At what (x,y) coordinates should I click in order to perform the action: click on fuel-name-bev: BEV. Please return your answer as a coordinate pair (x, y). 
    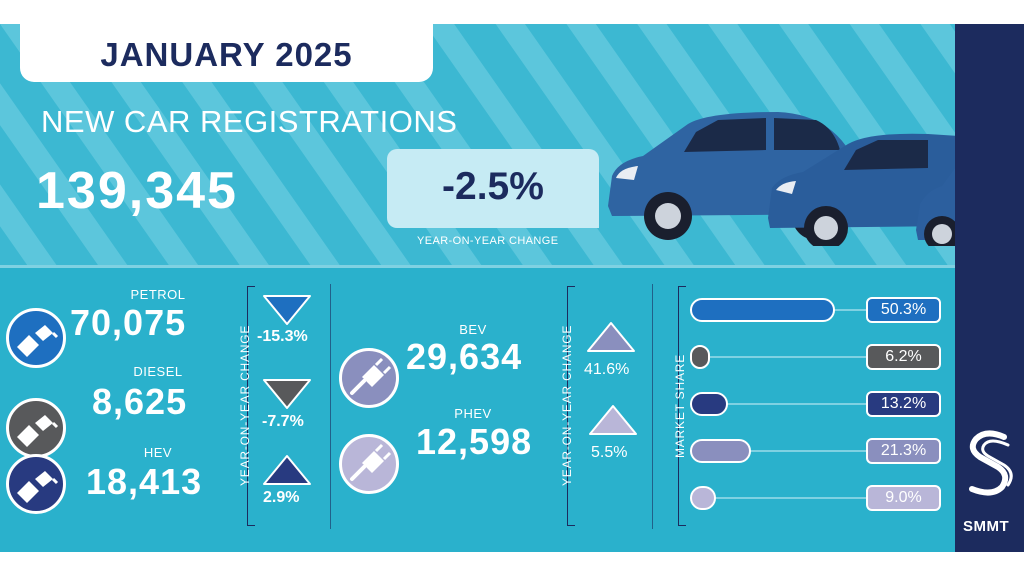
    Looking at the image, I should click on (473, 329).